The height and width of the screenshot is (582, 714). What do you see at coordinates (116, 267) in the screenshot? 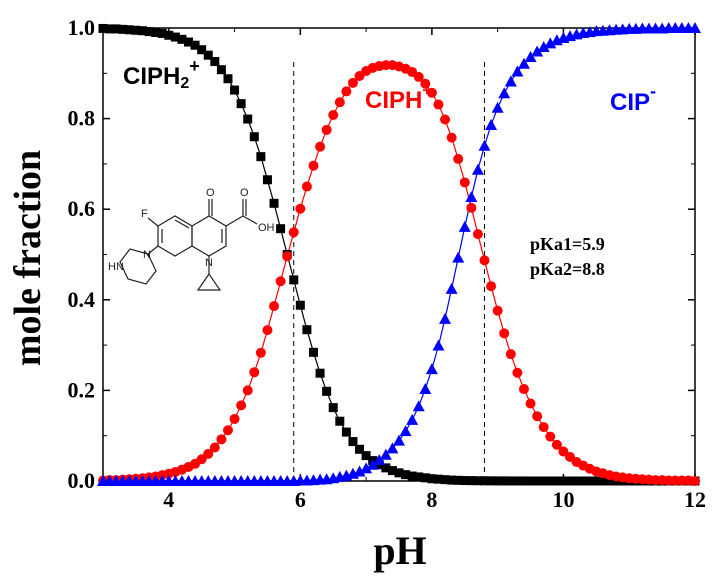
I see `atom-hn: HN` at bounding box center [116, 267].